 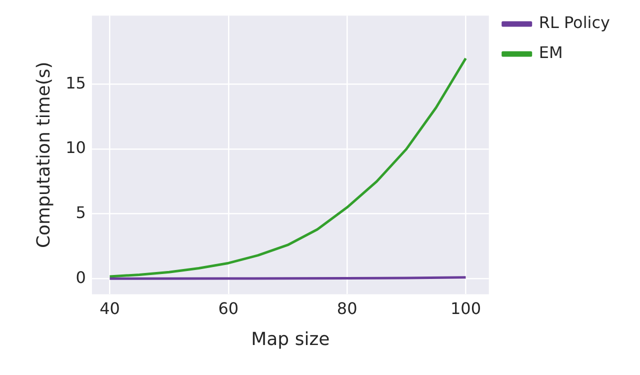 I want to click on x-tick-label: 40, so click(x=110, y=308).